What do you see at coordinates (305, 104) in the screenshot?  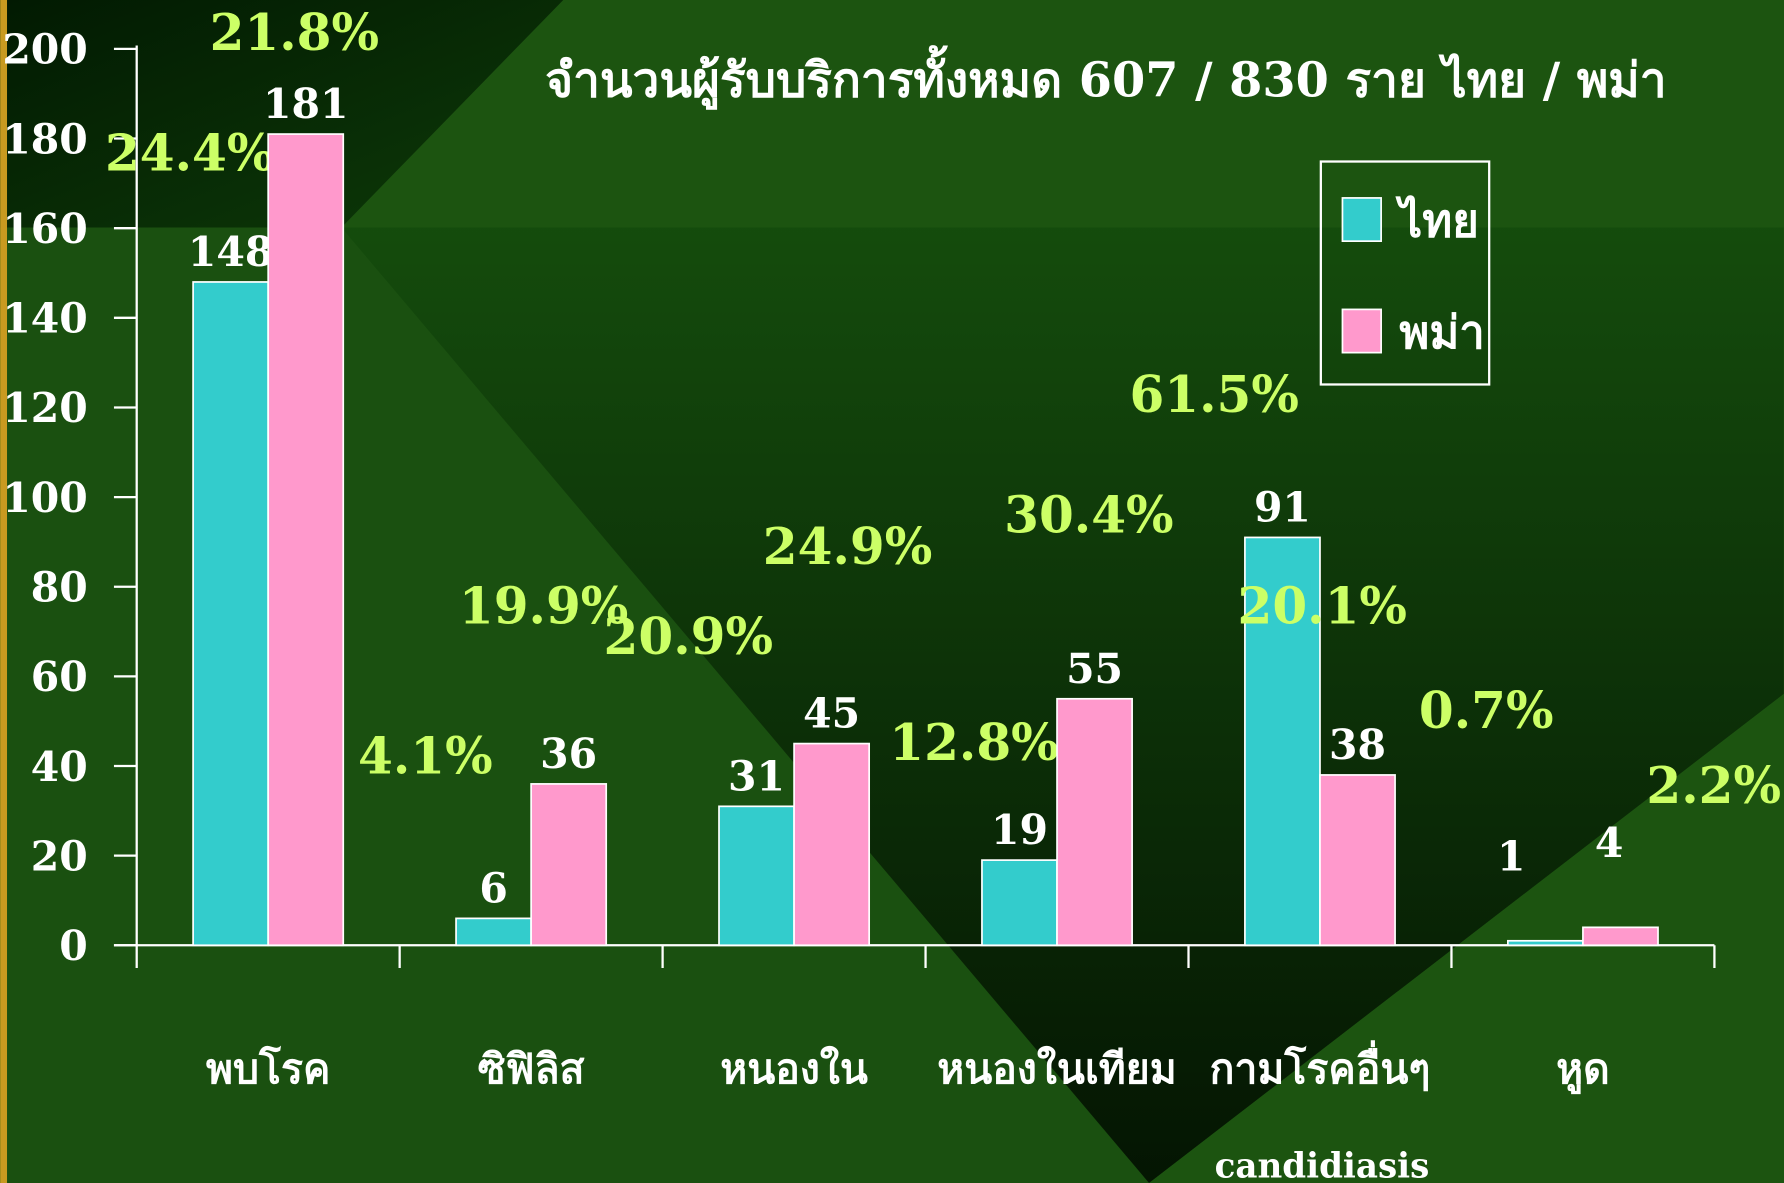 I see `value-label: 181` at bounding box center [305, 104].